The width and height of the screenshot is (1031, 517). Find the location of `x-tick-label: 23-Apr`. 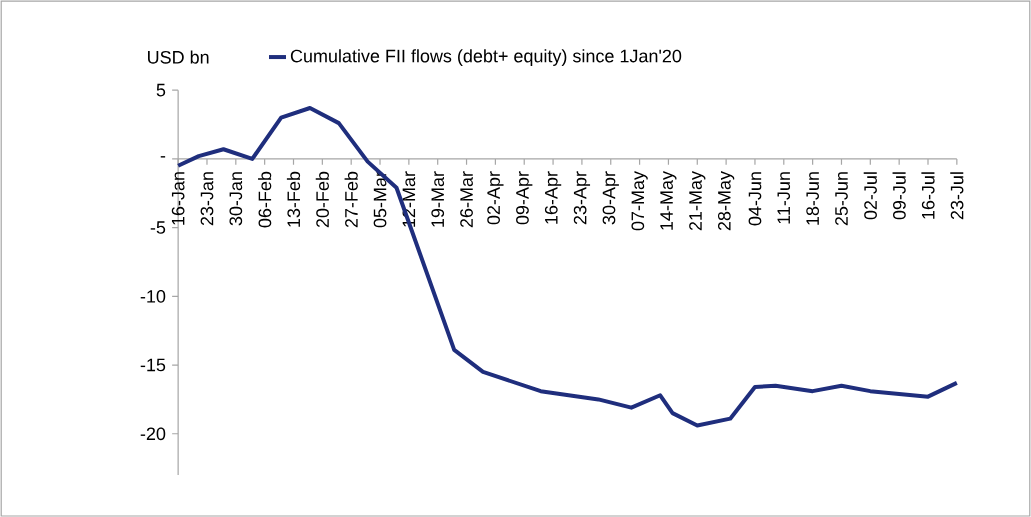

x-tick-label: 23-Apr is located at coordinates (582, 198).